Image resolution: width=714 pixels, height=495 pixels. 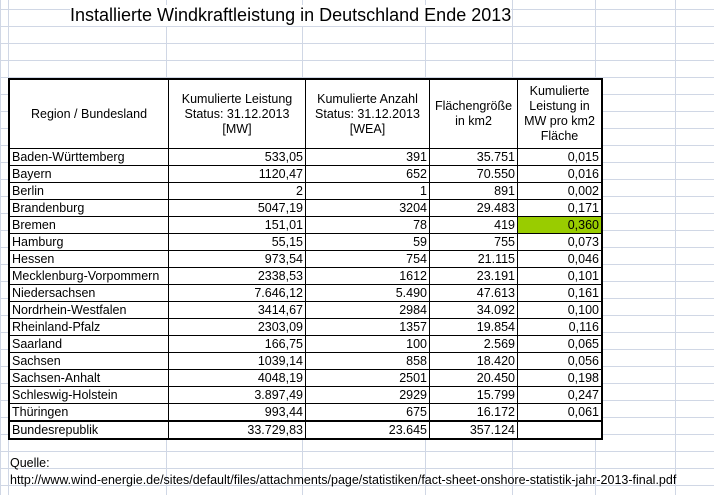 What do you see at coordinates (237, 259) in the screenshot?
I see `cell-capacity: 973,54` at bounding box center [237, 259].